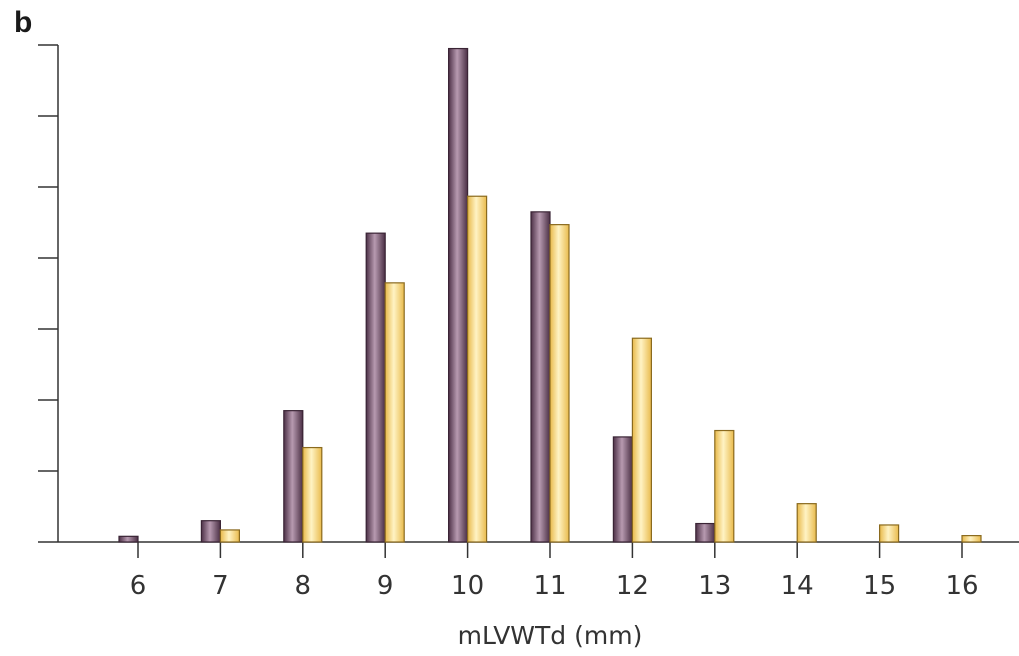 The width and height of the screenshot is (1019, 656). Describe the element at coordinates (385, 586) in the screenshot. I see `x-tick-label: 9` at that location.